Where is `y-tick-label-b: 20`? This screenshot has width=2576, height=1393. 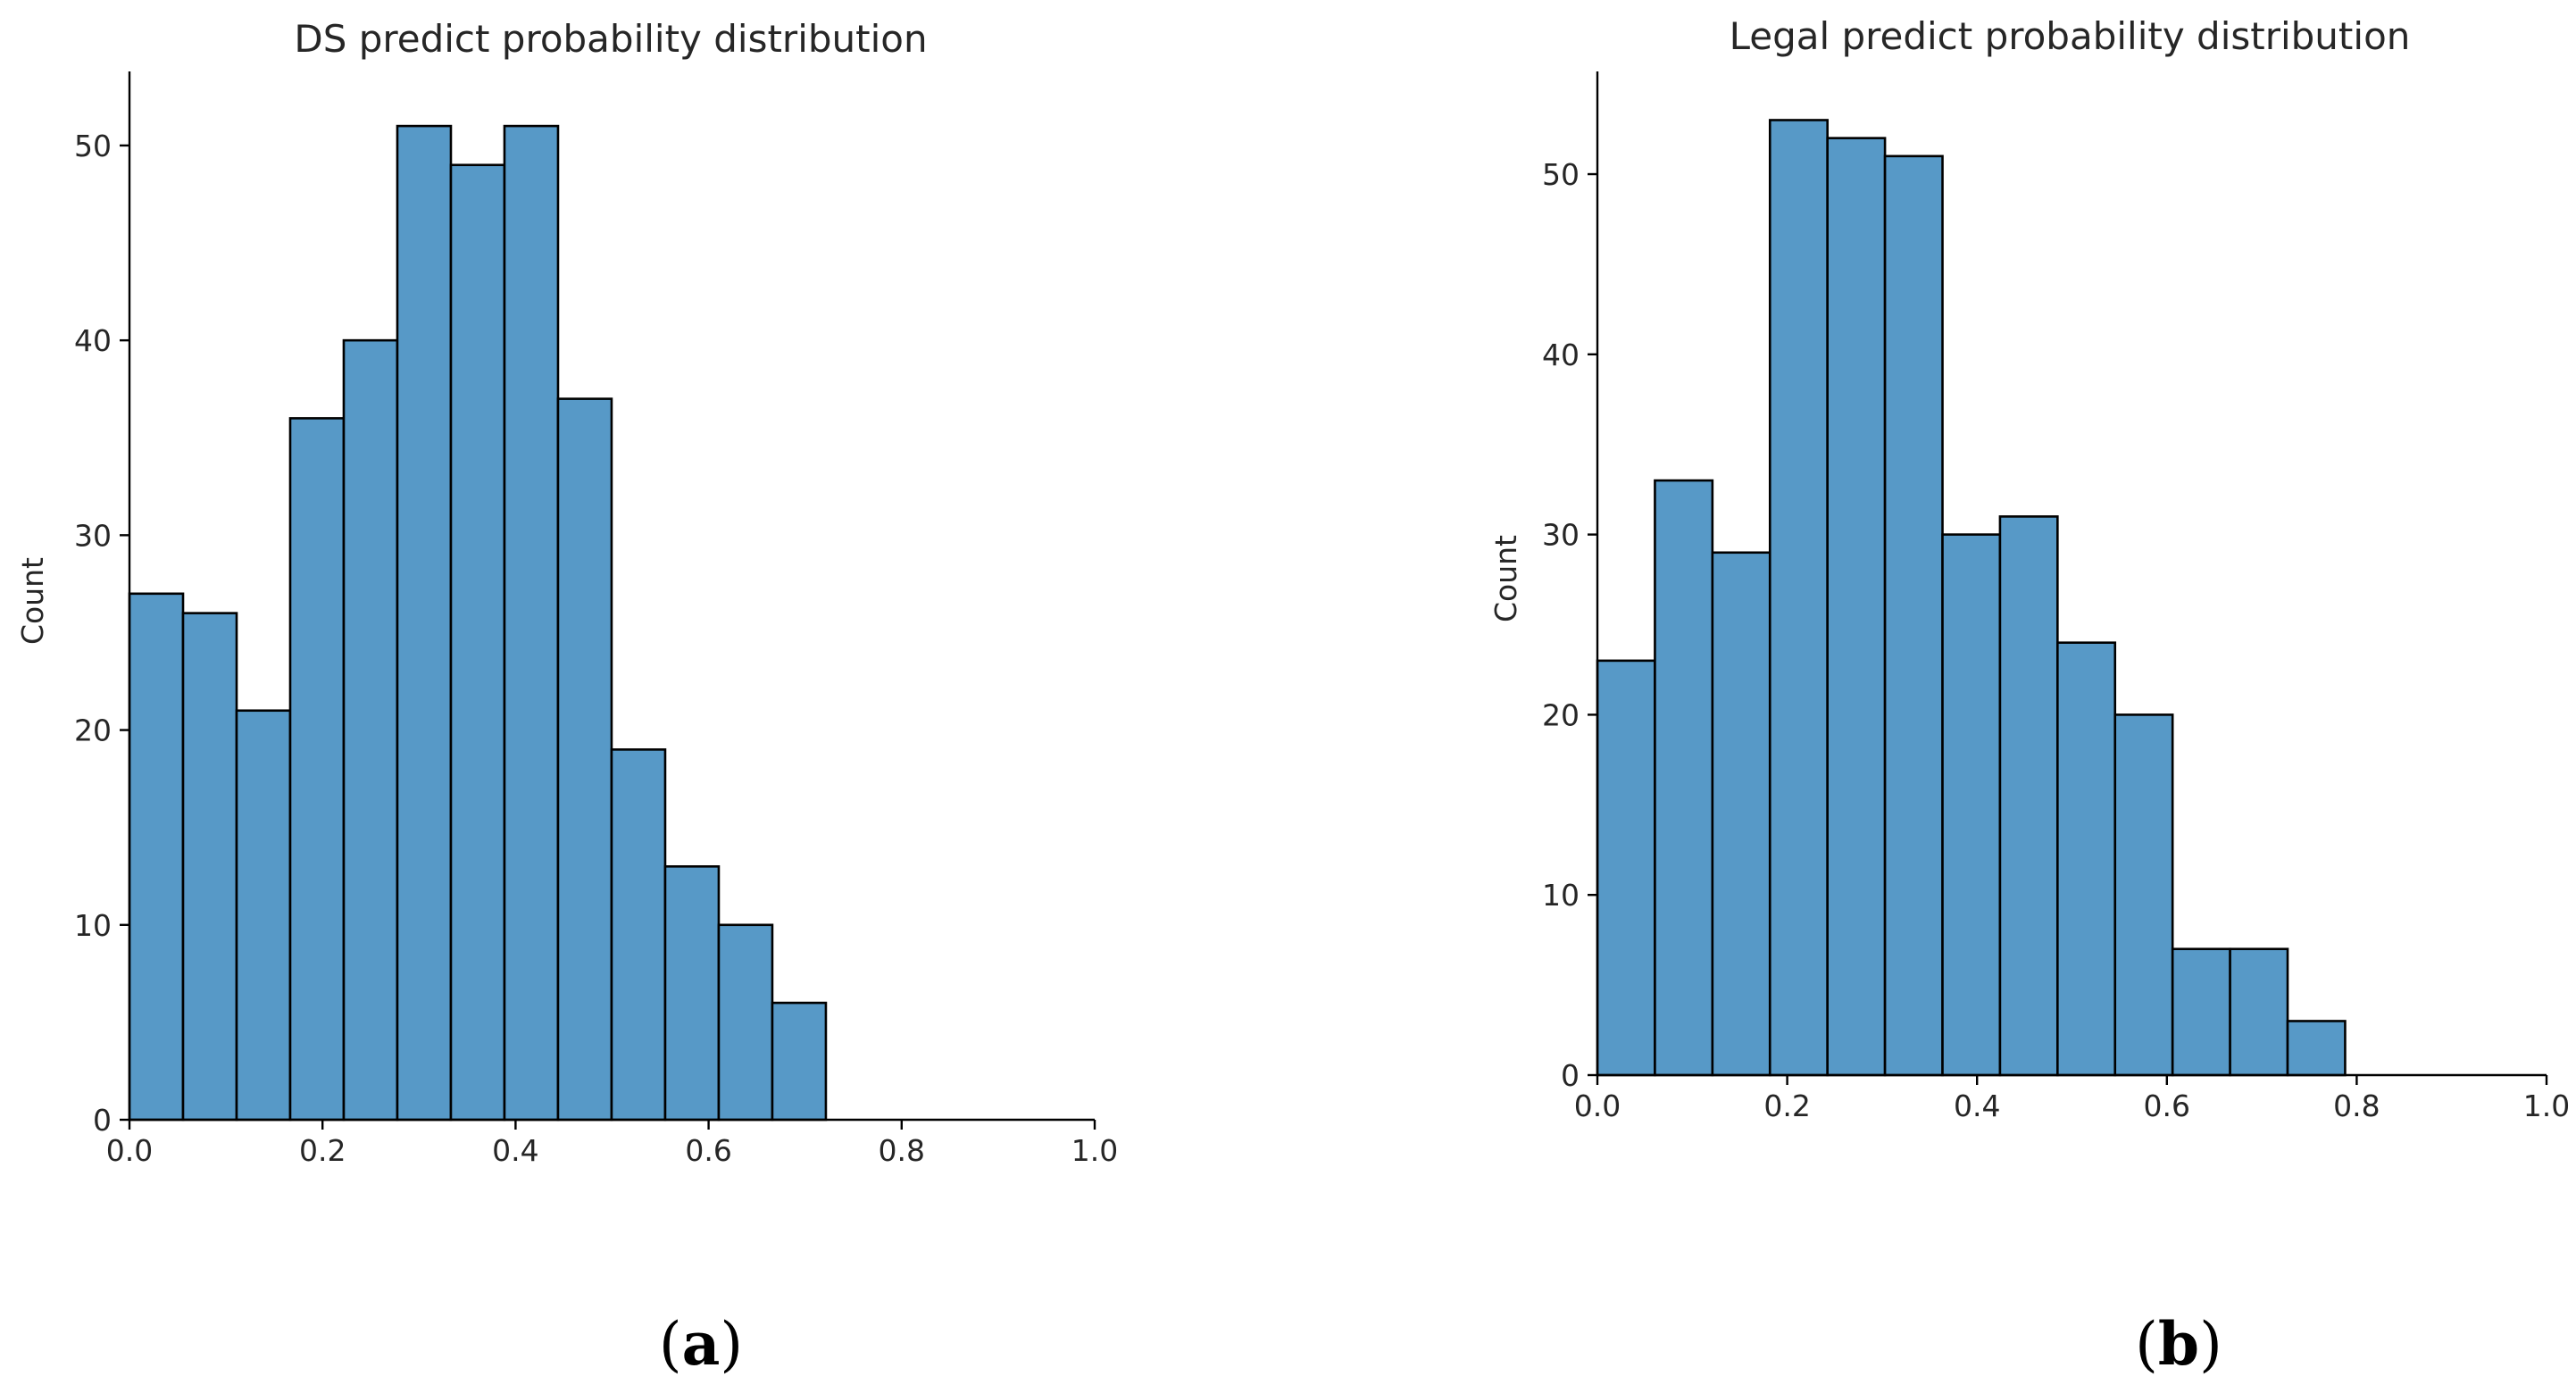
y-tick-label-b: 20 is located at coordinates (1561, 714).